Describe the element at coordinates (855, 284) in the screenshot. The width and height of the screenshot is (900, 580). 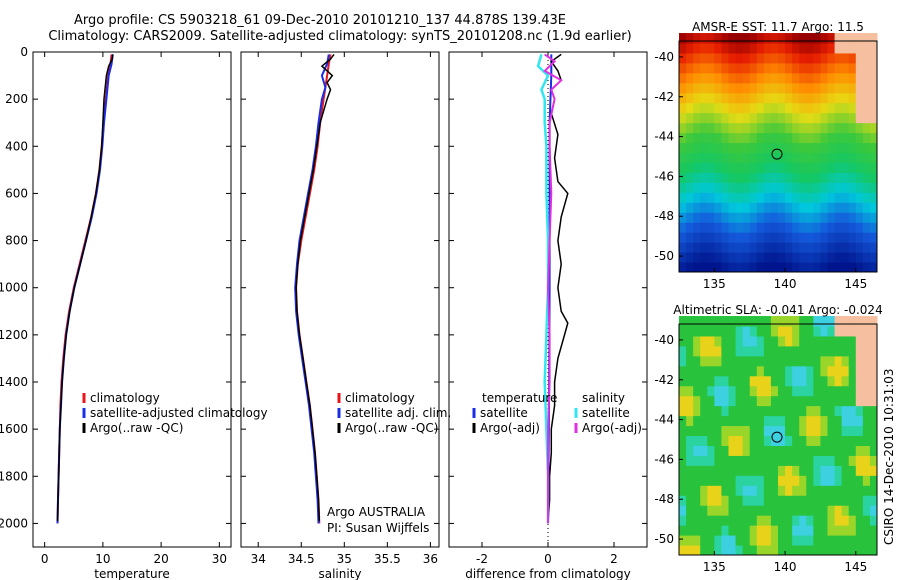
I see `sst-map-xtick-label: 145` at that location.